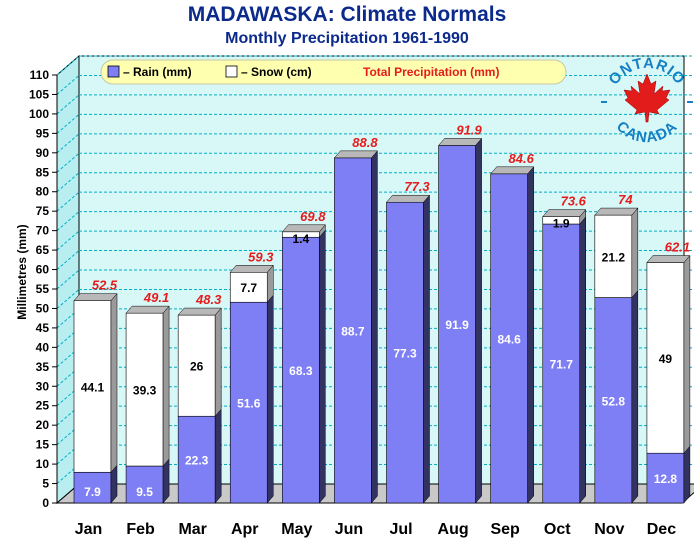  Describe the element at coordinates (43, 172) in the screenshot. I see `y-tick-label: 85` at that location.